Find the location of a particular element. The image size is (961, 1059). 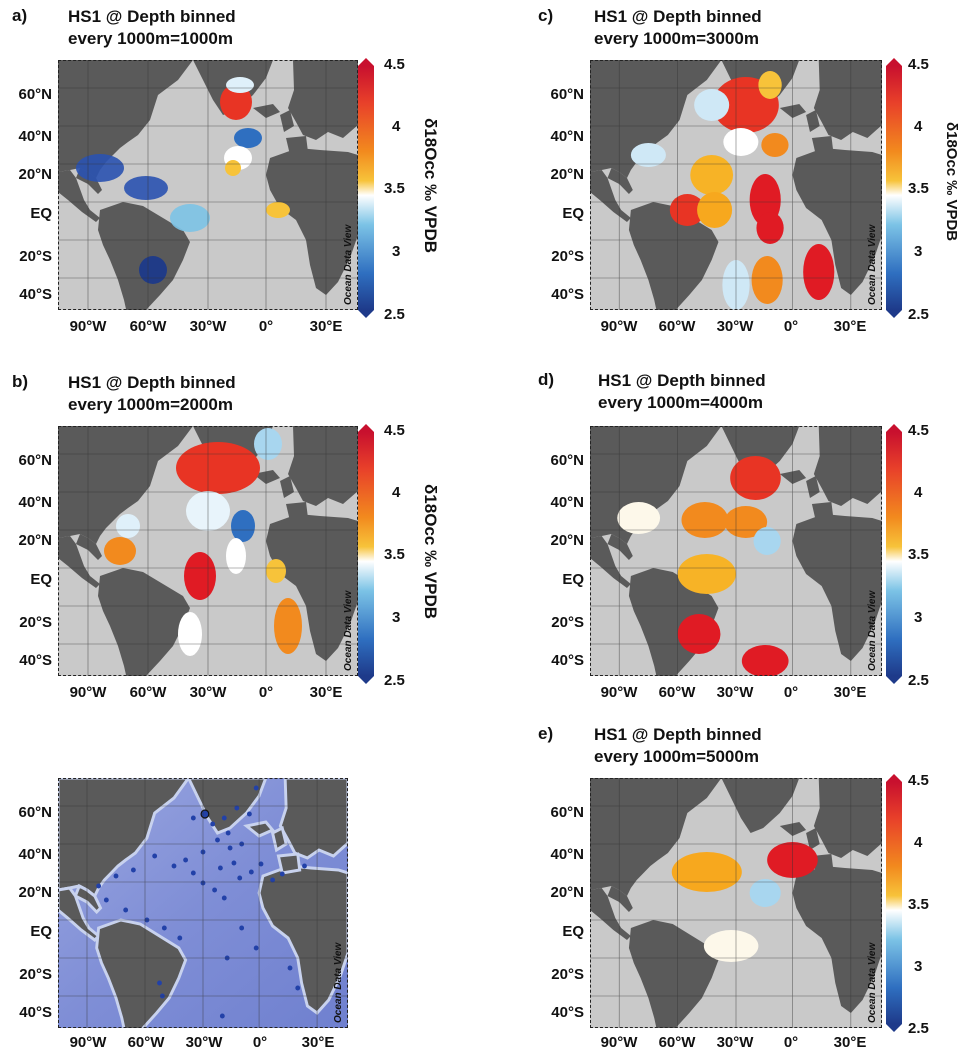

panel-title-c-line1: HS1 @ Depth binned is located at coordinates (678, 16).